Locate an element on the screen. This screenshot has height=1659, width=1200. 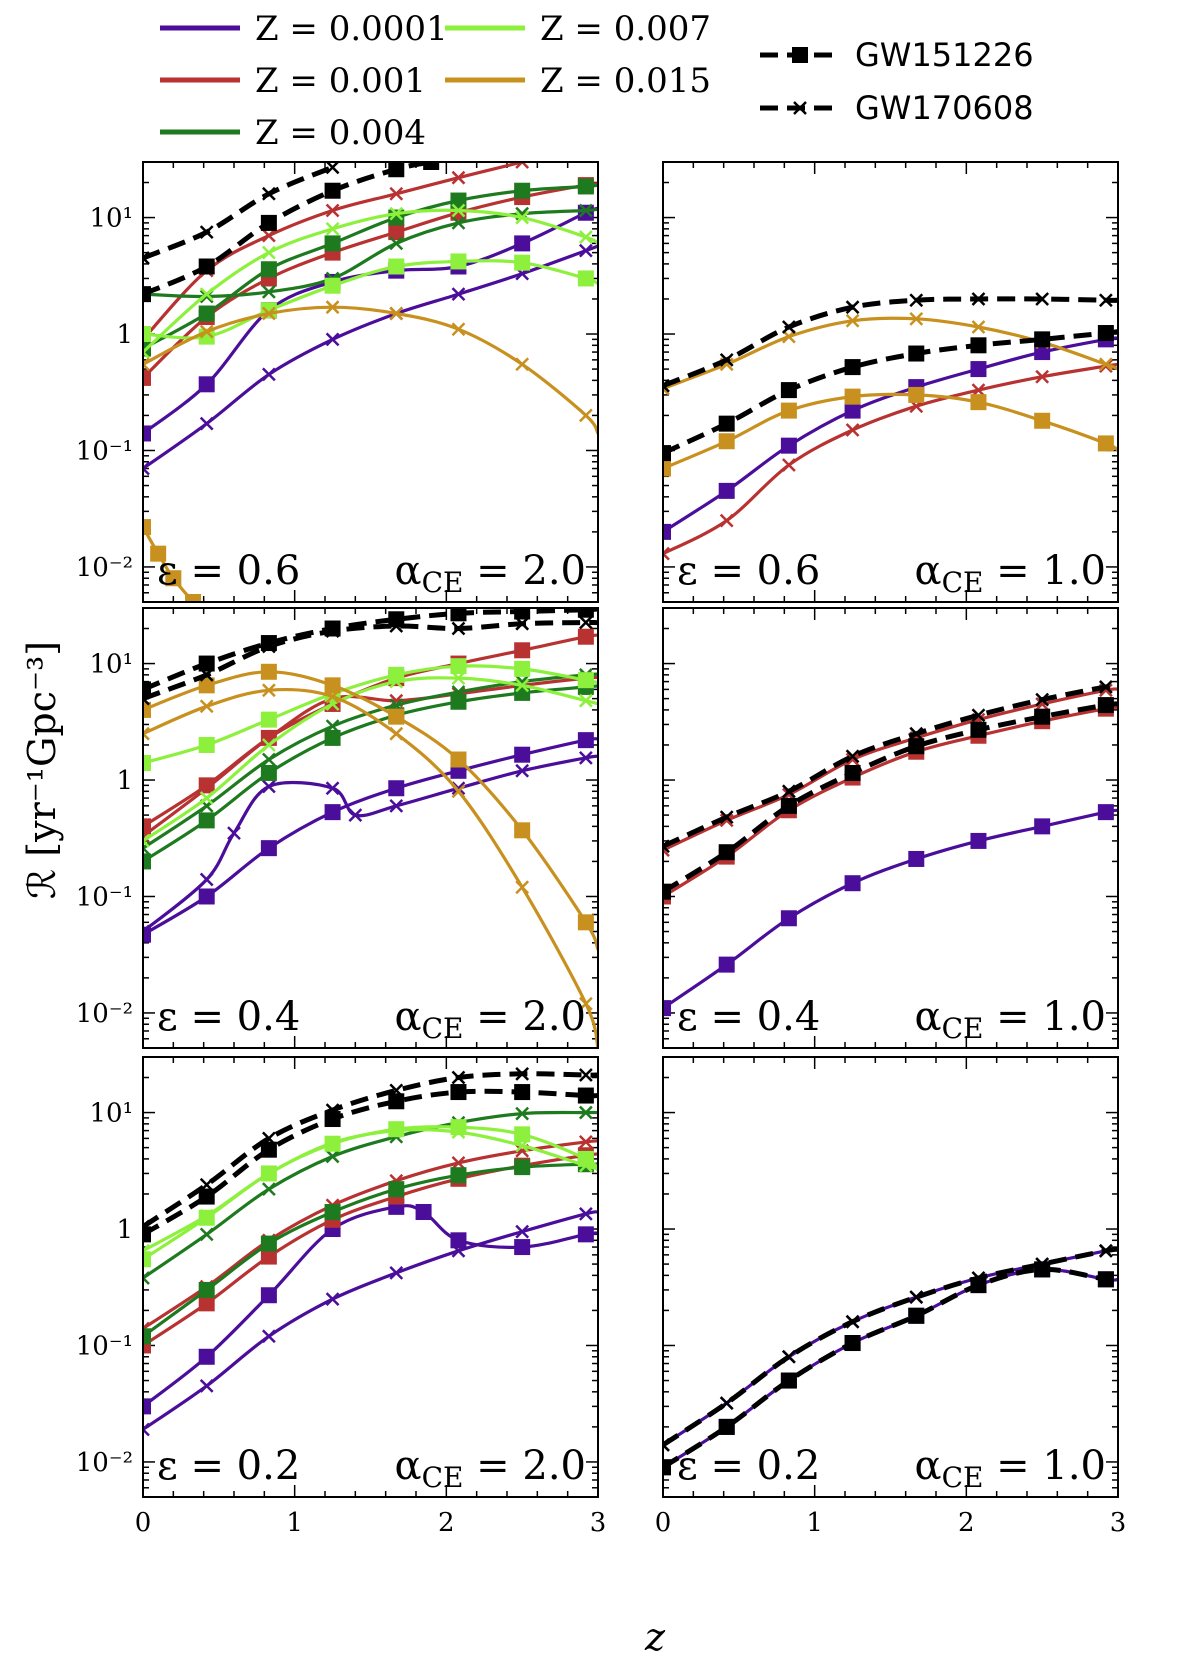
legend-label: GW170608 is located at coordinates (944, 108).